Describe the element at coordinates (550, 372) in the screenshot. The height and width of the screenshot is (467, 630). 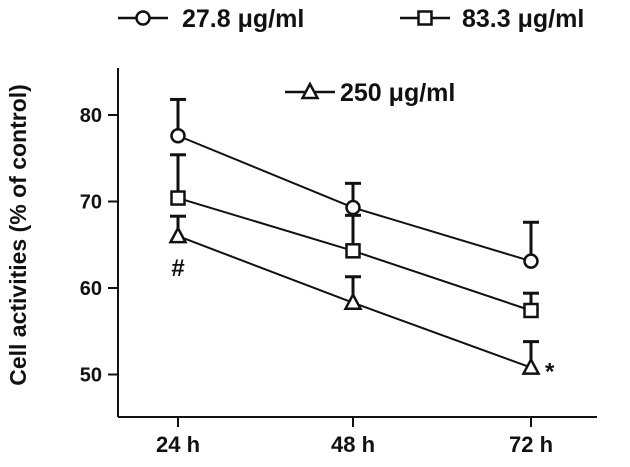
I see `significance-mark: *` at that location.